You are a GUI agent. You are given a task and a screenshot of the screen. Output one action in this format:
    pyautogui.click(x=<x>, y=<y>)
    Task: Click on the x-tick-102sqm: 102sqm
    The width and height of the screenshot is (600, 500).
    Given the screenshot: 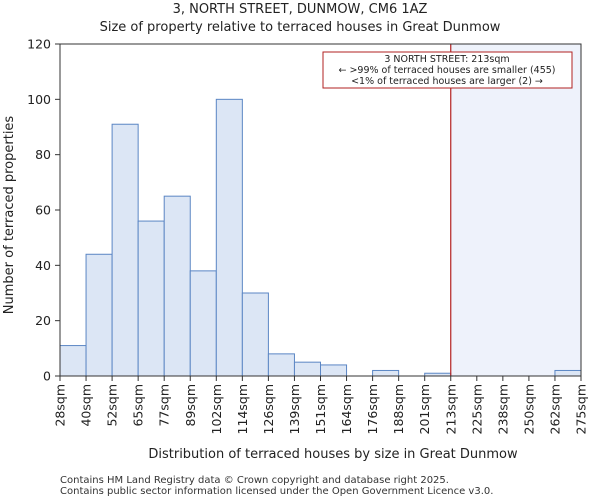 What is the action you would take?
    pyautogui.click(x=216, y=409)
    